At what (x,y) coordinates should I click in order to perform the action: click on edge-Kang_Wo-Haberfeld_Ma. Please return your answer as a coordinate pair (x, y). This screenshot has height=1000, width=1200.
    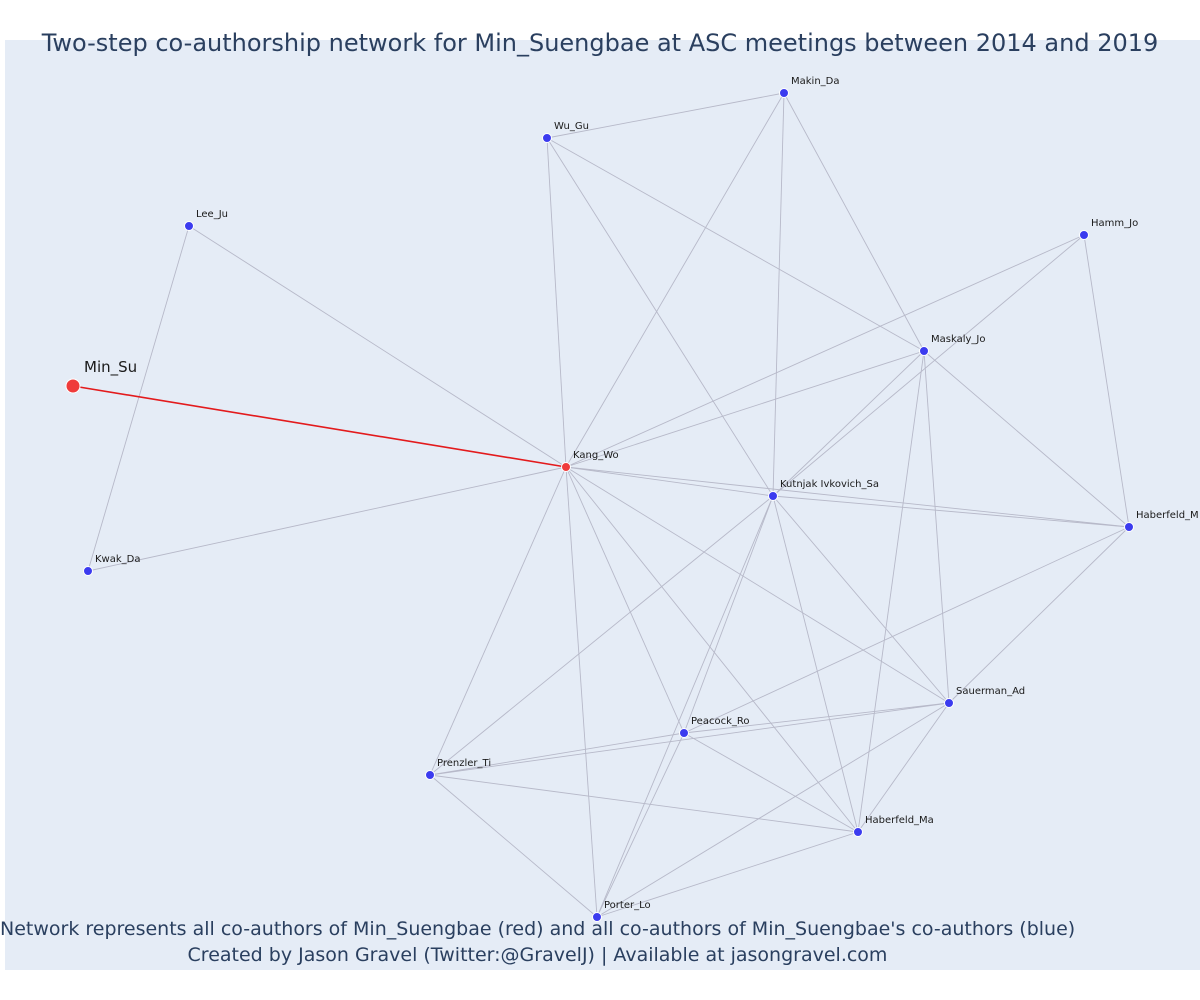
    Looking at the image, I should click on (712, 649).